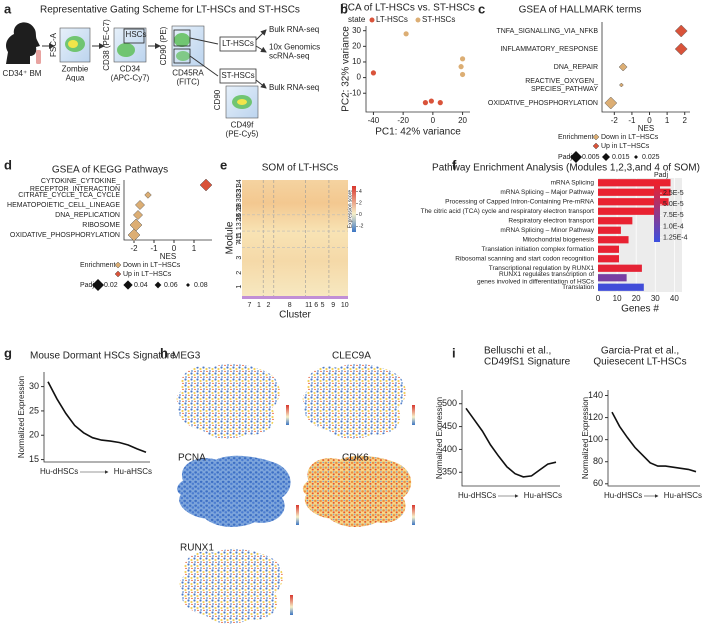 This screenshot has width=704, height=634. I want to click on category-label: OXIDATIVE_PHOSPHORYLATION, so click(543, 103).